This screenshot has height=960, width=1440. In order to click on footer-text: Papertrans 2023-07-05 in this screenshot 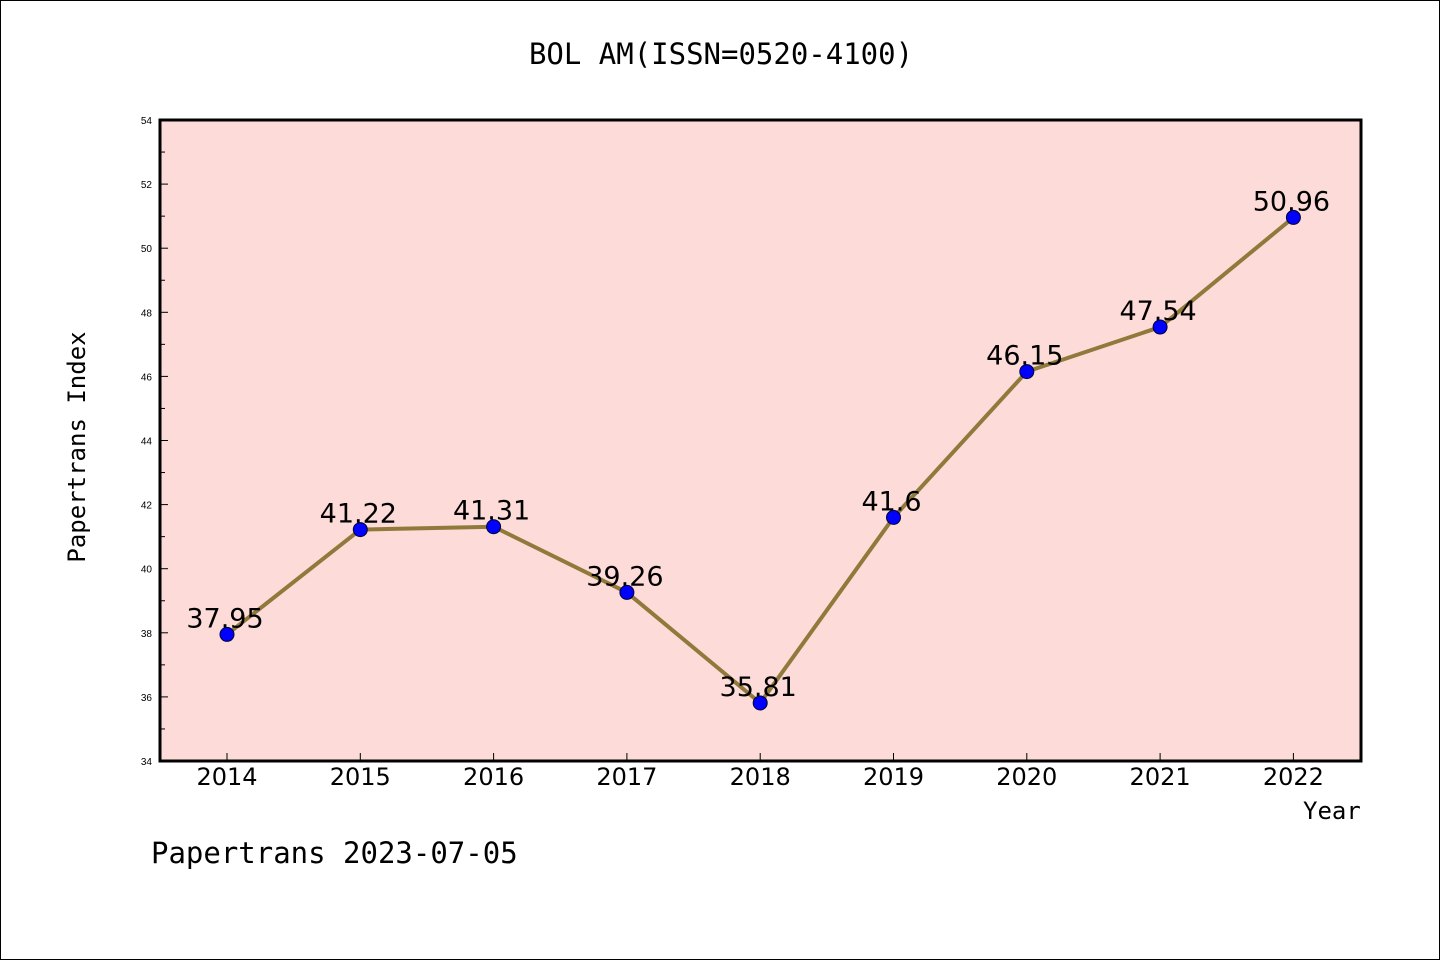, I will do `click(334, 853)`.